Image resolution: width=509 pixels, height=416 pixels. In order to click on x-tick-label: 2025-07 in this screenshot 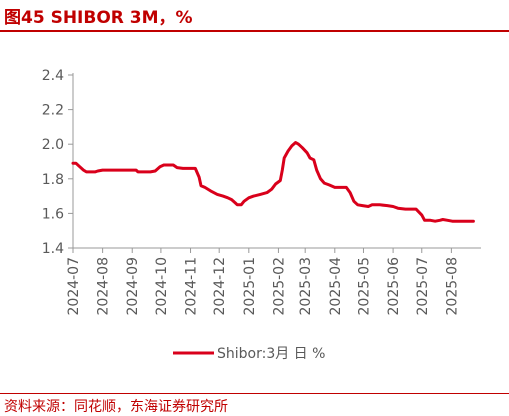, I will do `click(423, 286)`.